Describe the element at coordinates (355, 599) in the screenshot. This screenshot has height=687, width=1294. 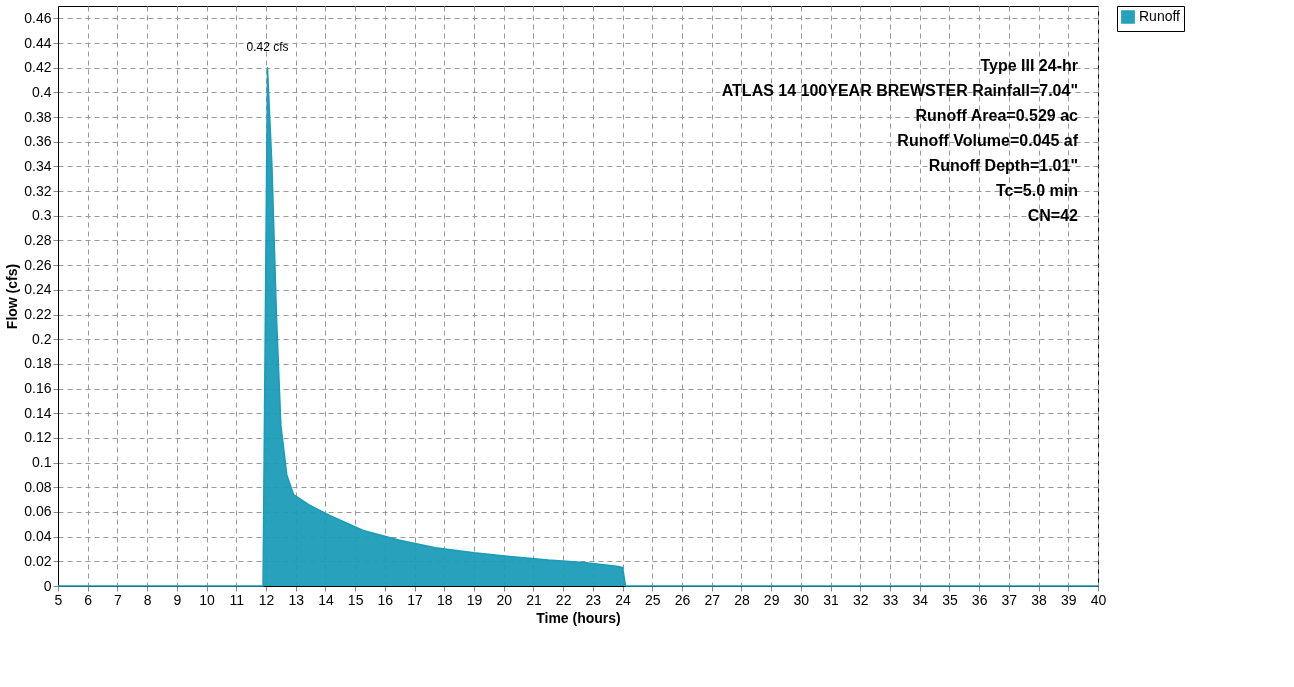
I see `x-tick-label: 15` at that location.